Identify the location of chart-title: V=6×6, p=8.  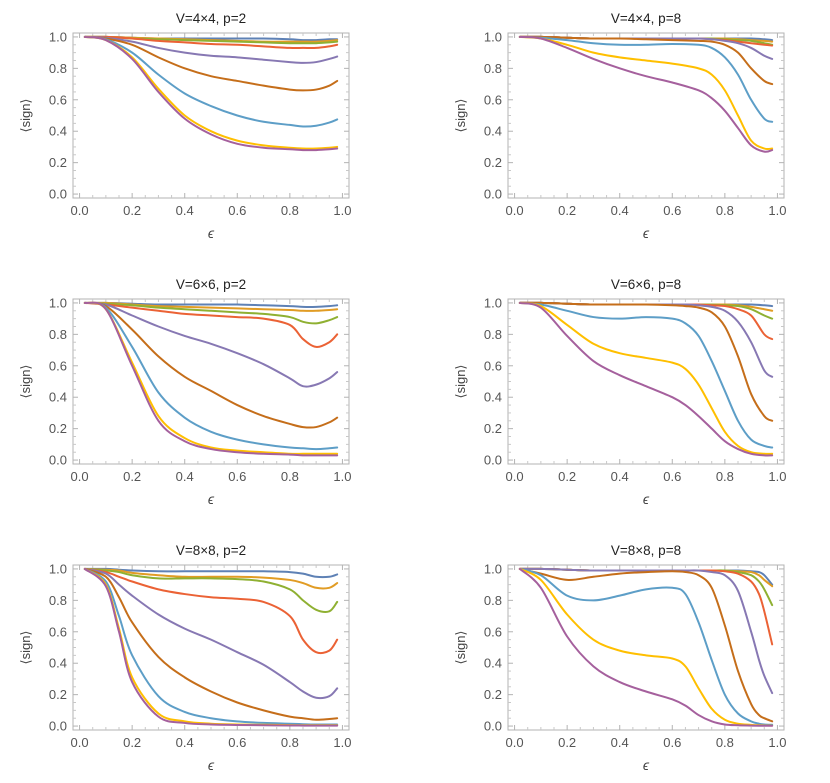
(646, 284).